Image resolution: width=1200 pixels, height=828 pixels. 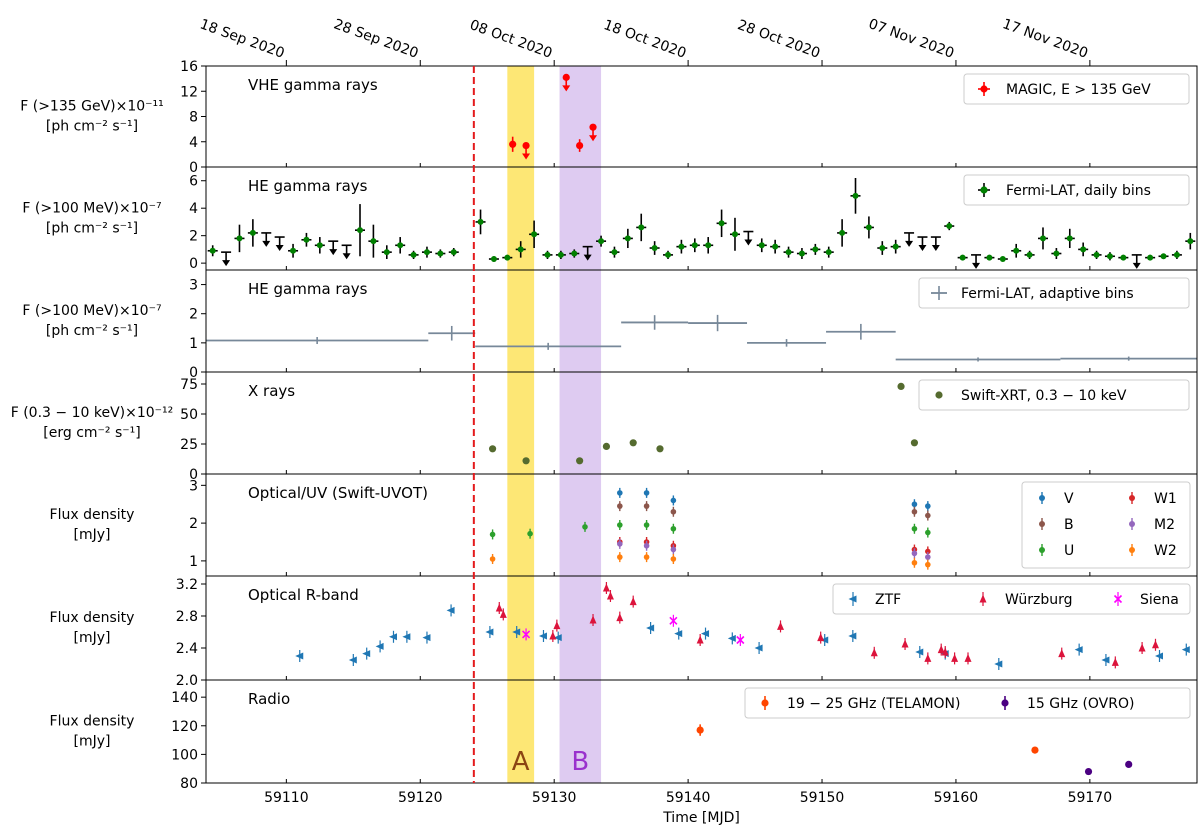 I want to click on y-tick-label: 0, so click(x=193, y=475).